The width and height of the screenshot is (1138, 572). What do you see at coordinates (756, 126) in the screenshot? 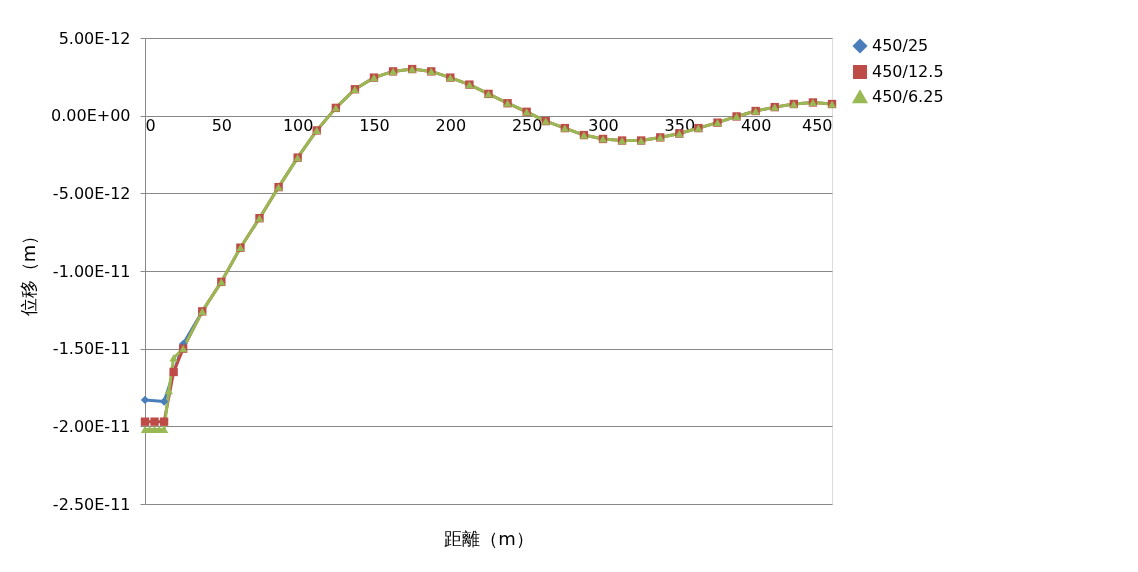
I see `x-tick-label: 400` at bounding box center [756, 126].